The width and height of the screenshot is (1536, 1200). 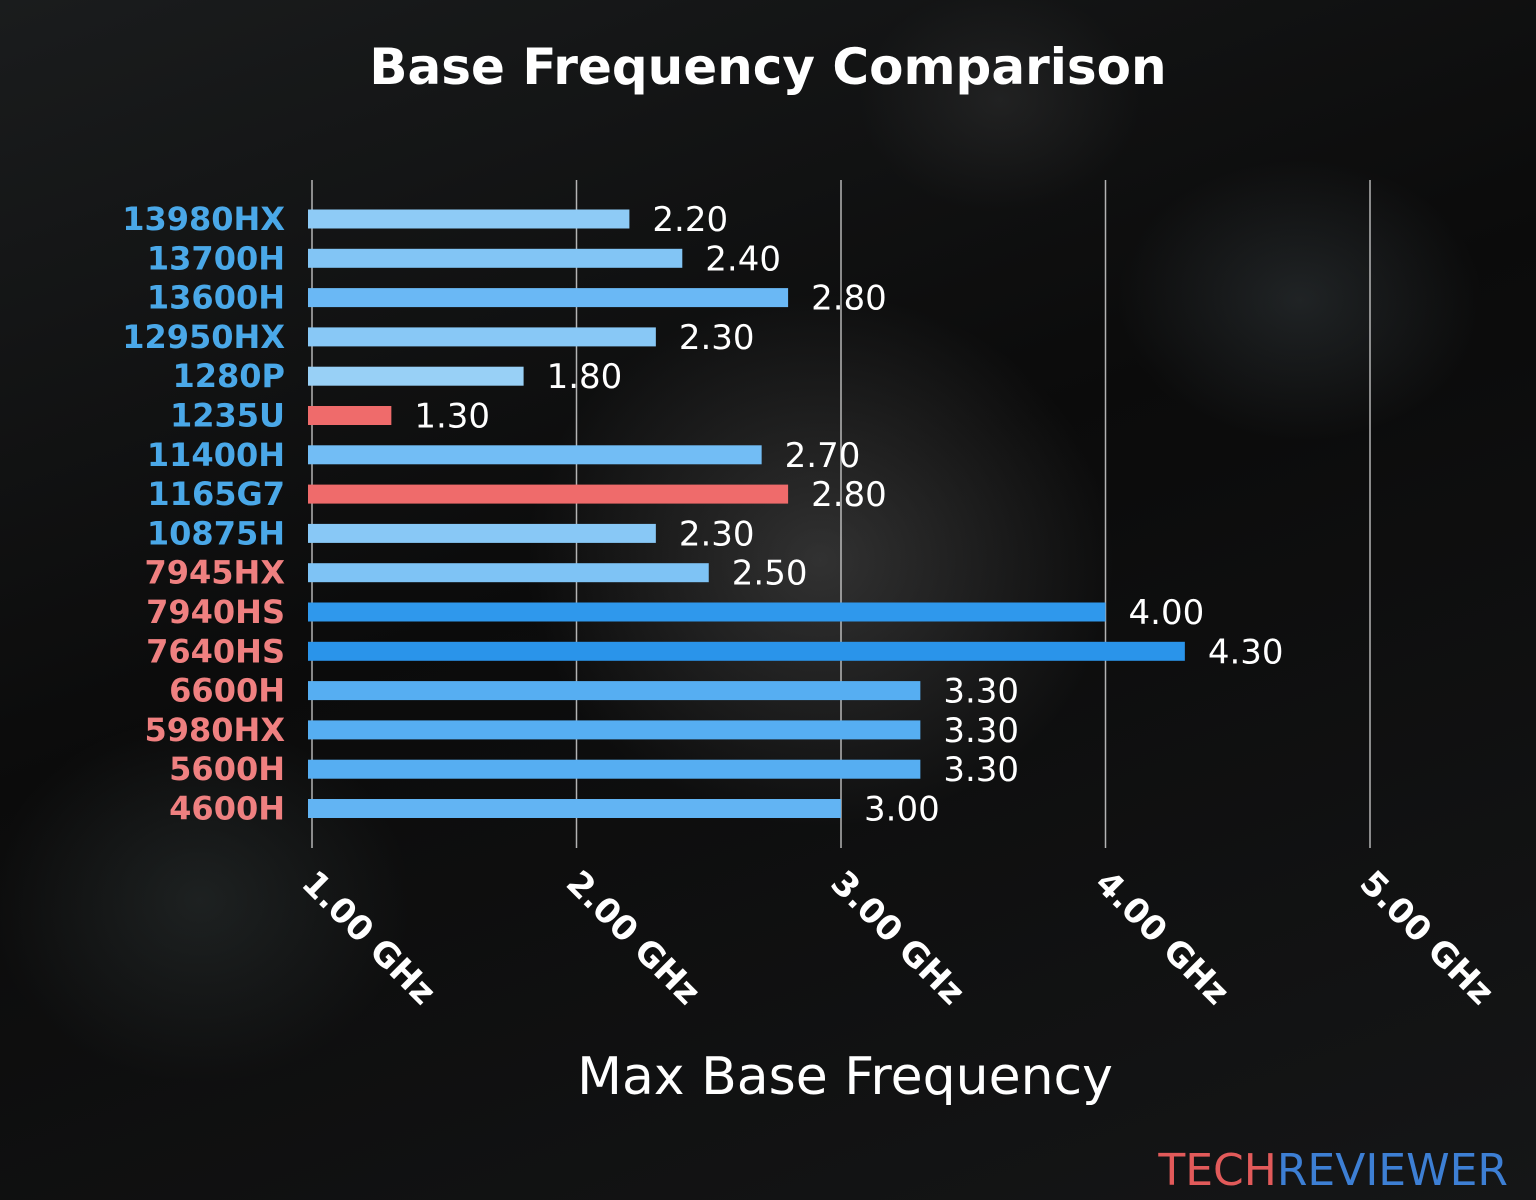 I want to click on category-label: 7640HS, so click(x=215, y=651).